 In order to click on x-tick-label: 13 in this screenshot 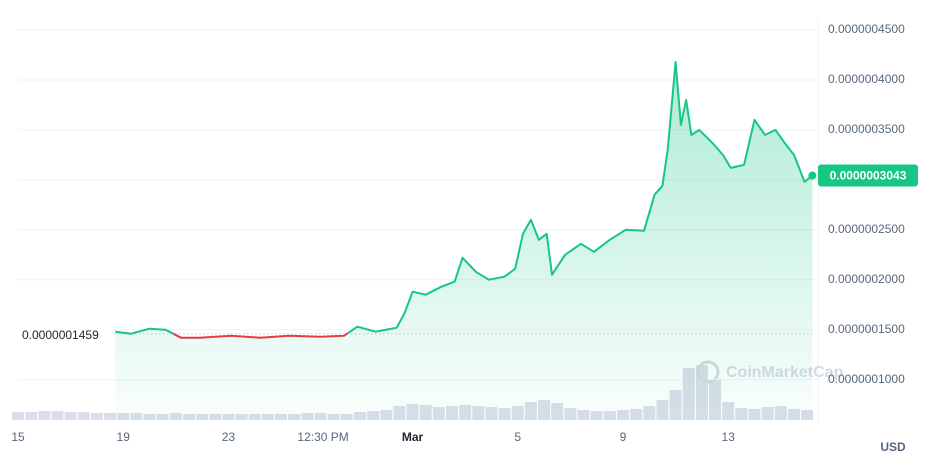, I will do `click(729, 437)`.